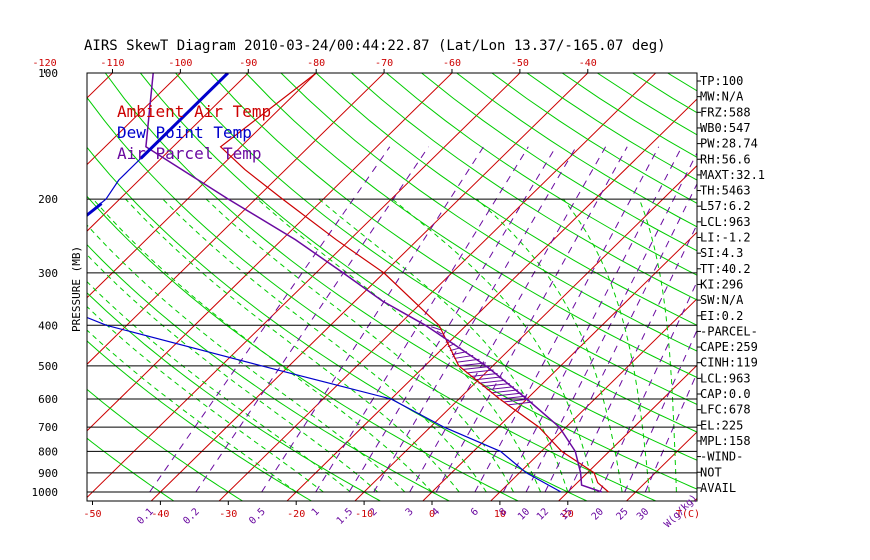 The image size is (870, 560). I want to click on mixing-ratio-label: 10, so click(524, 514).